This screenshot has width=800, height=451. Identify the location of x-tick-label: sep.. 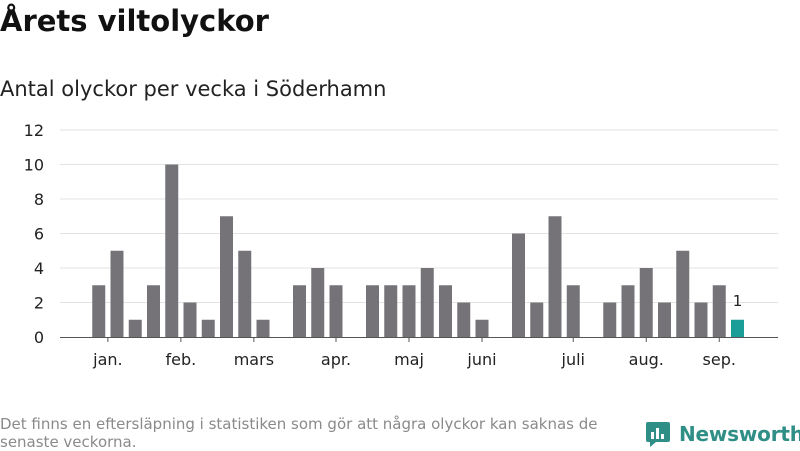
(719, 359).